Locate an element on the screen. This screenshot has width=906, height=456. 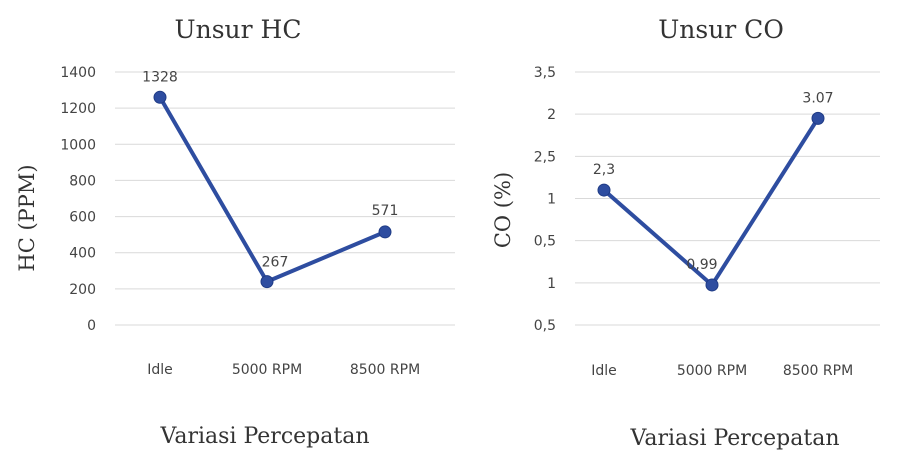
chart-hc-x-ticks: Idle 5000 RPM 8500 RPM is located at coordinates (283, 370).